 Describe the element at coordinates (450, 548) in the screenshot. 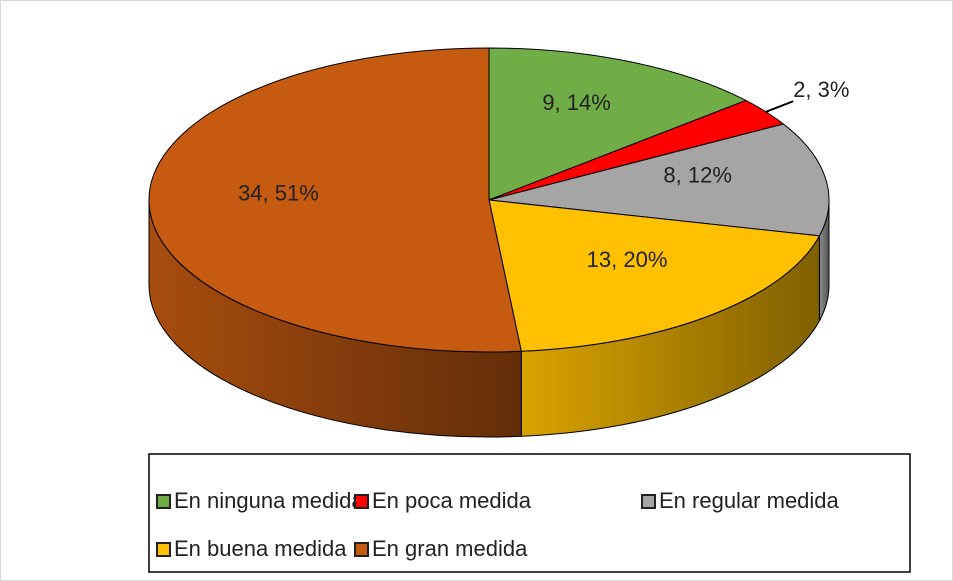

I see `legend-label: En gran medida` at that location.